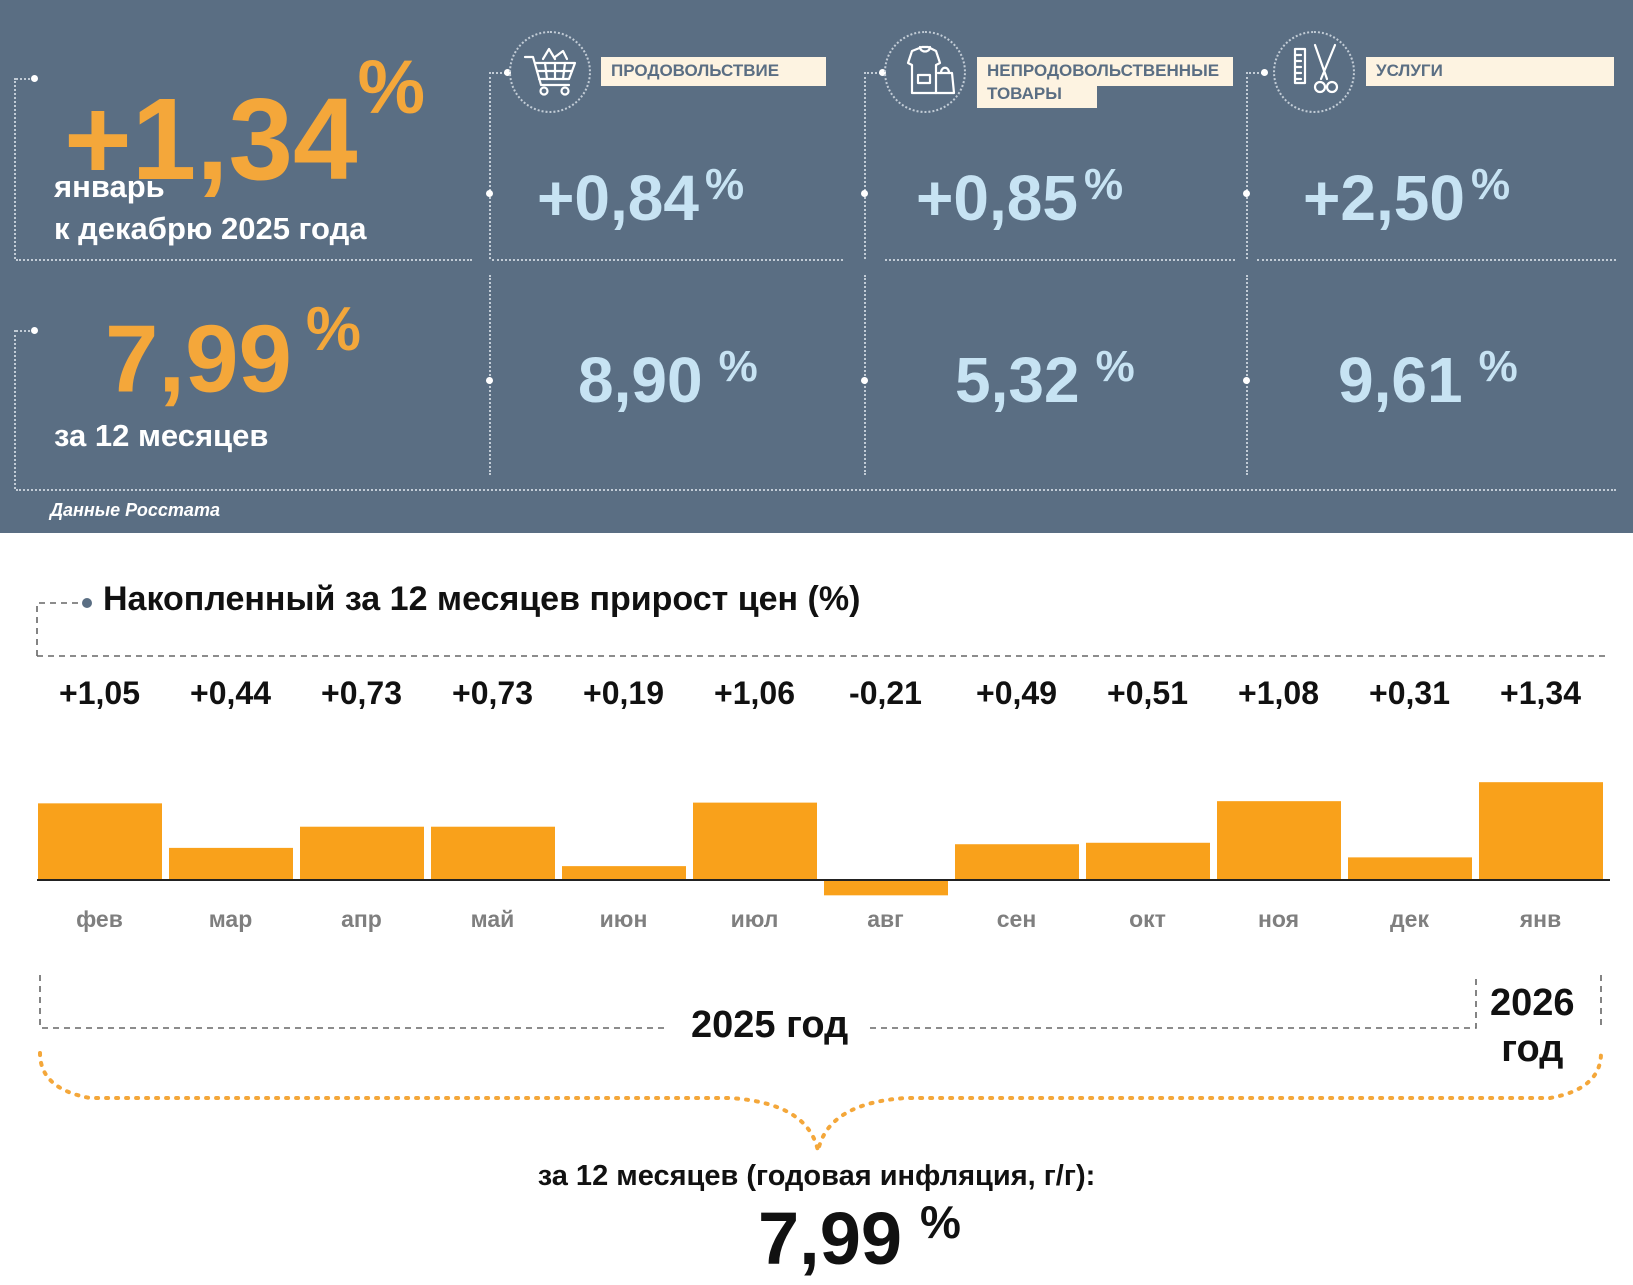 This screenshot has height=1285, width=1633. Describe the element at coordinates (99, 693) in the screenshot. I see `value-label-фев: +1,05` at that location.